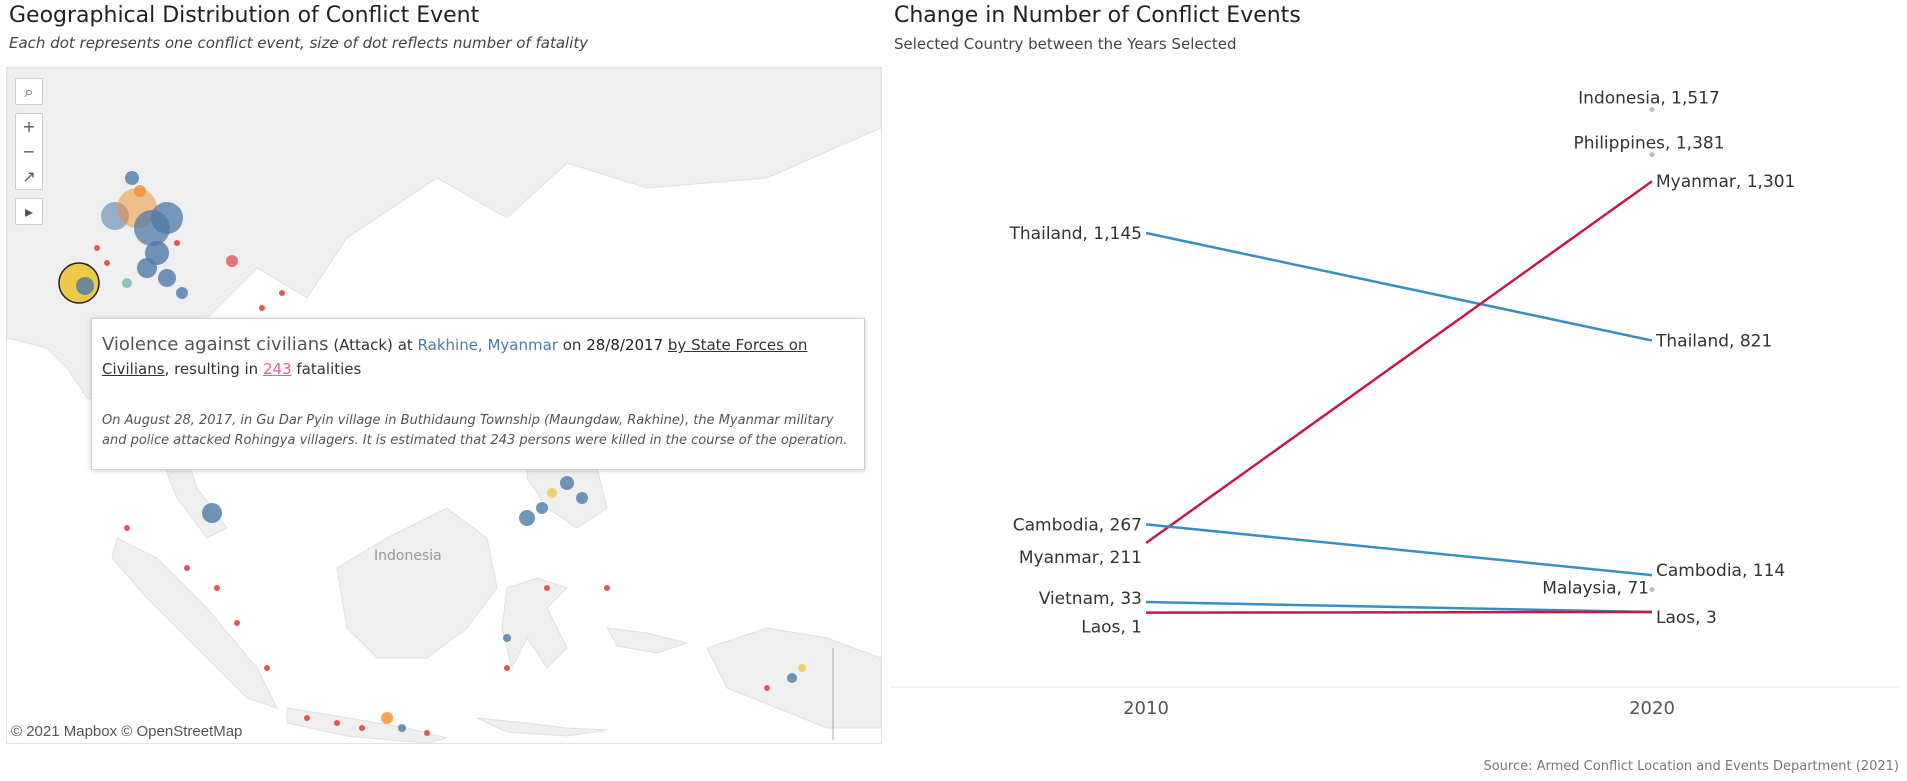  I want to click on map-toolbar-toggle: ▸, so click(29, 211).